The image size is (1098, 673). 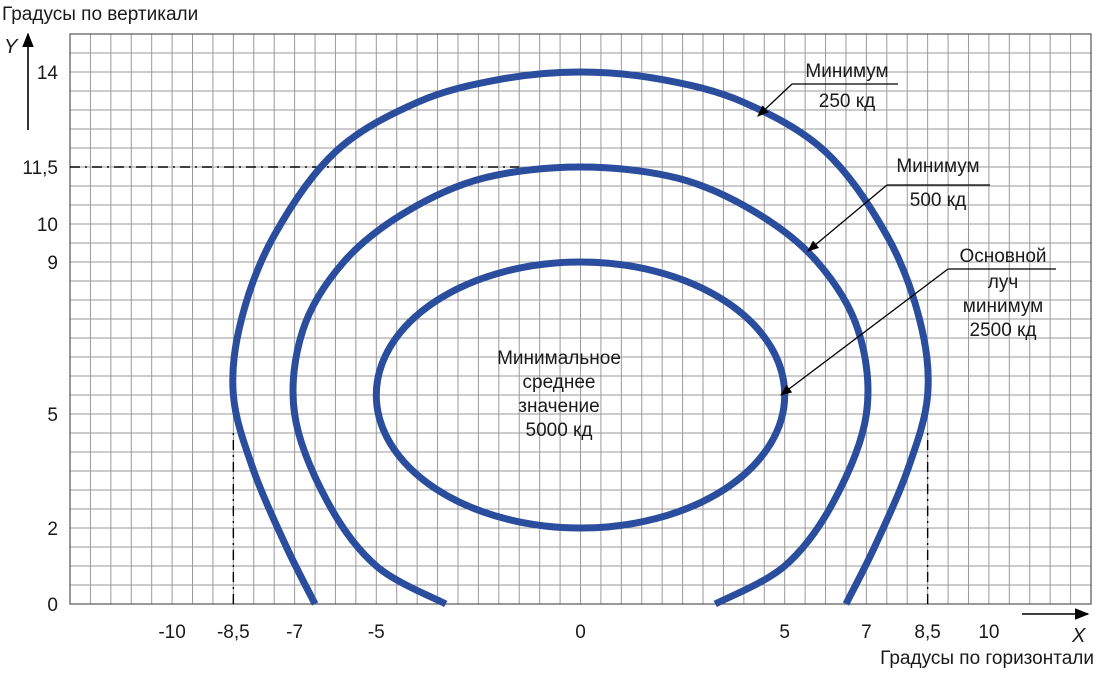 I want to click on annotation-main-line3: минимум, so click(x=1003, y=306).